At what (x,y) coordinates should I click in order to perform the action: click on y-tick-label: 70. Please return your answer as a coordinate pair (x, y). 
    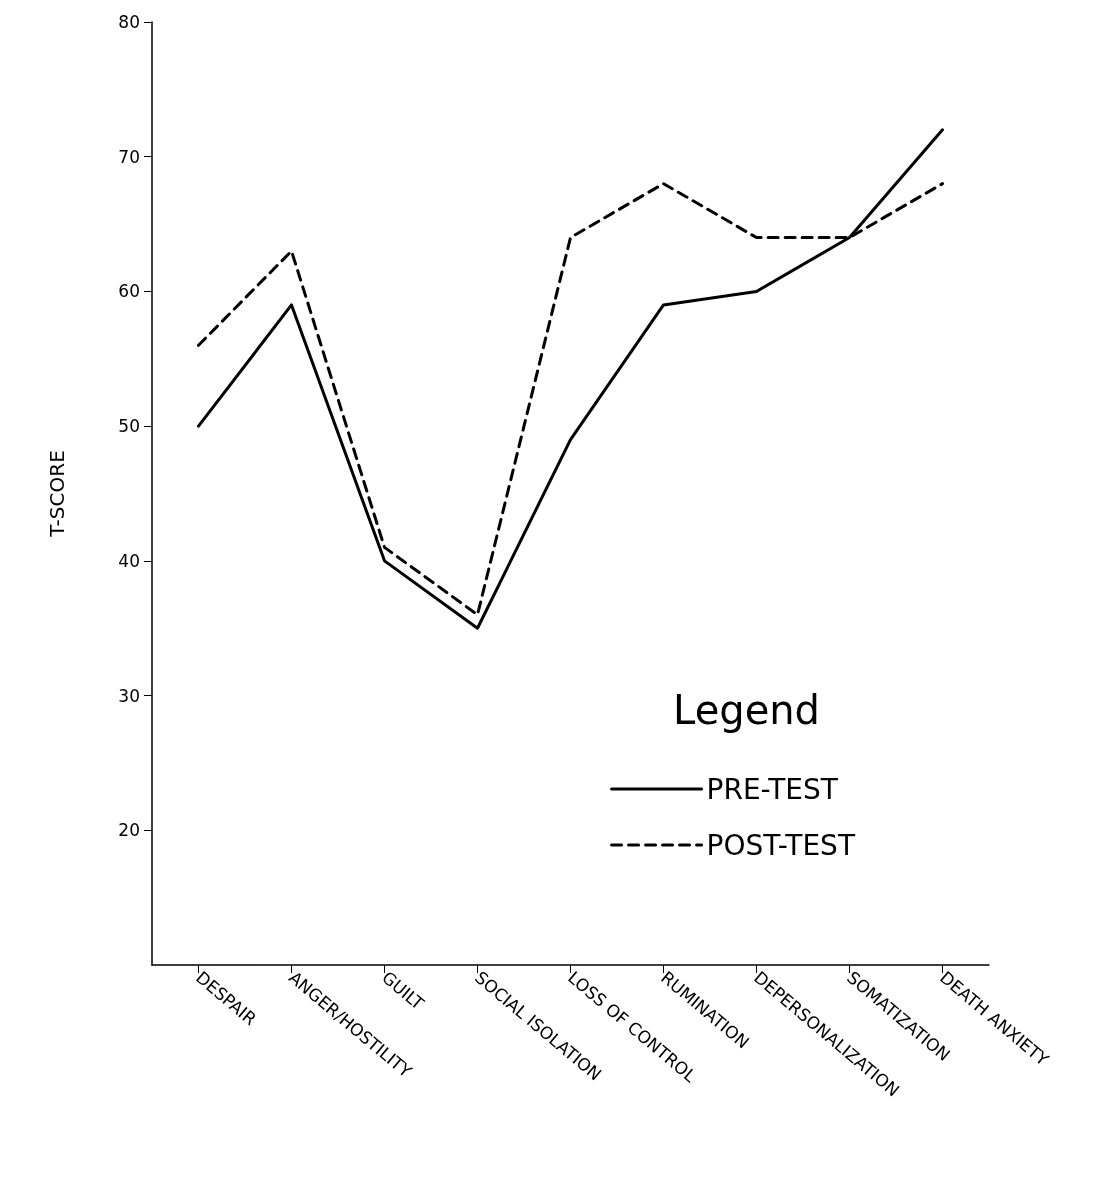
    Looking at the image, I should click on (129, 156).